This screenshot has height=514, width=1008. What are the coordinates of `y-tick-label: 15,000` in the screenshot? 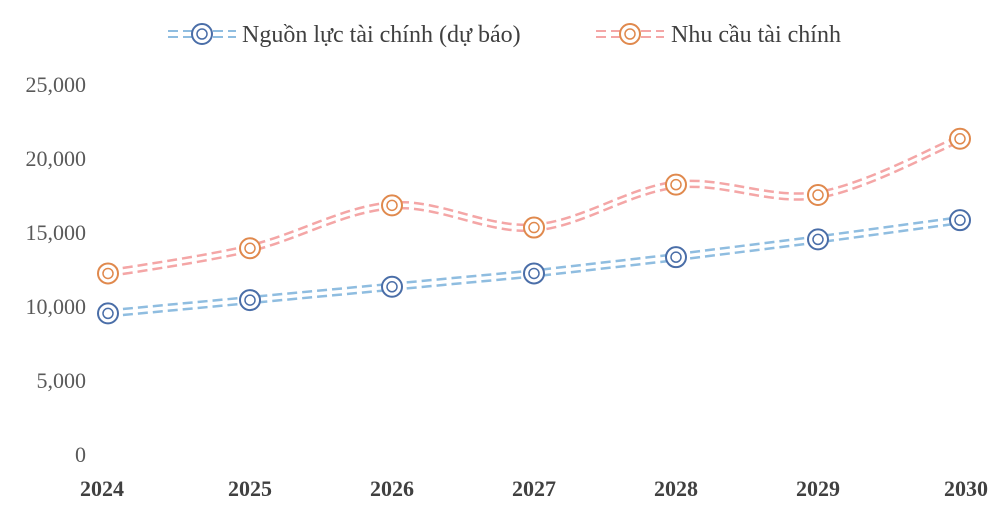 It's located at (56, 232).